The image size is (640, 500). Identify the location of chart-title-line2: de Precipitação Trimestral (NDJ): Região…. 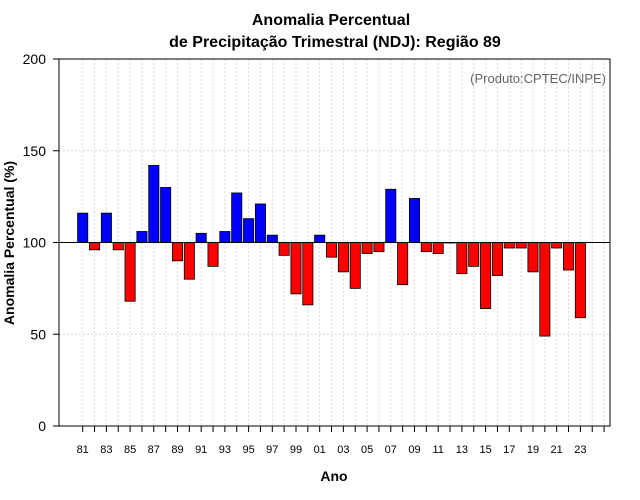
(335, 42).